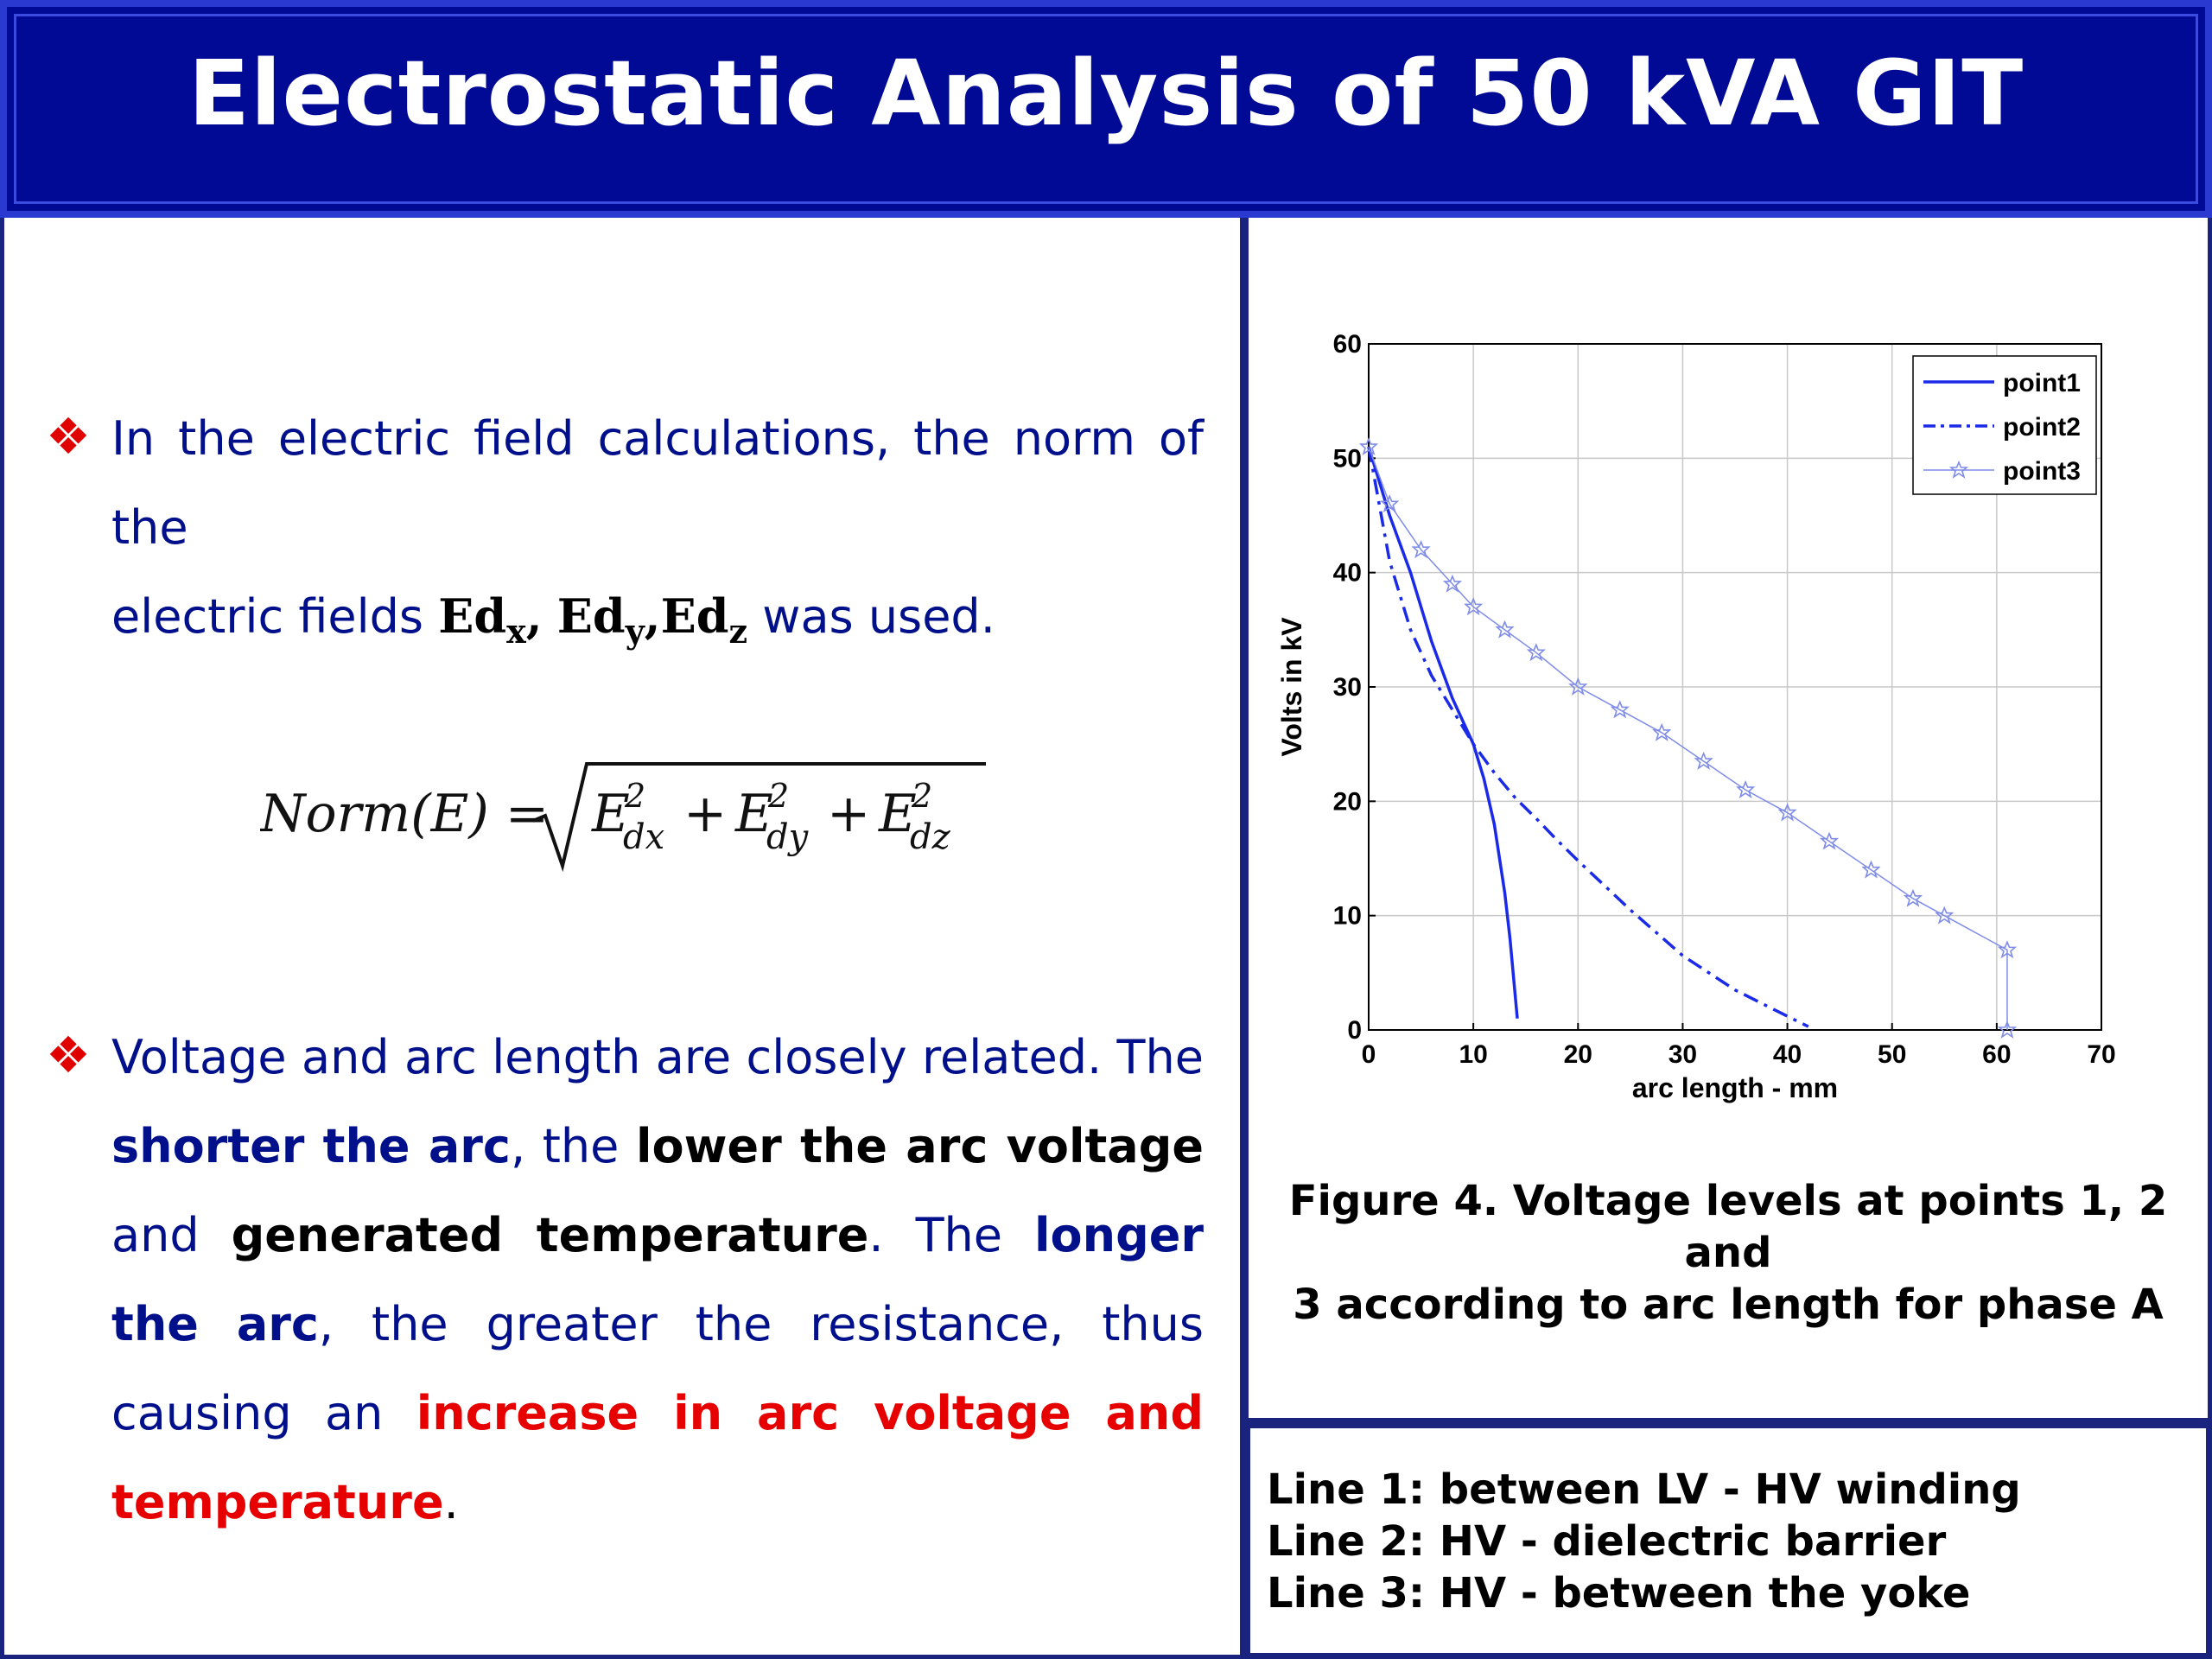 Image resolution: width=2212 pixels, height=1659 pixels. Describe the element at coordinates (635, 631) in the screenshot. I see `sub-y: y` at that location.